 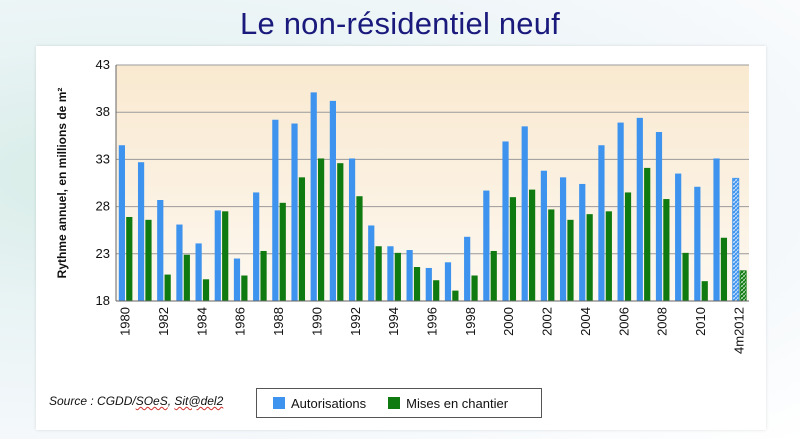 What do you see at coordinates (141, 231) in the screenshot?
I see `bar-autorisations-1981` at bounding box center [141, 231].